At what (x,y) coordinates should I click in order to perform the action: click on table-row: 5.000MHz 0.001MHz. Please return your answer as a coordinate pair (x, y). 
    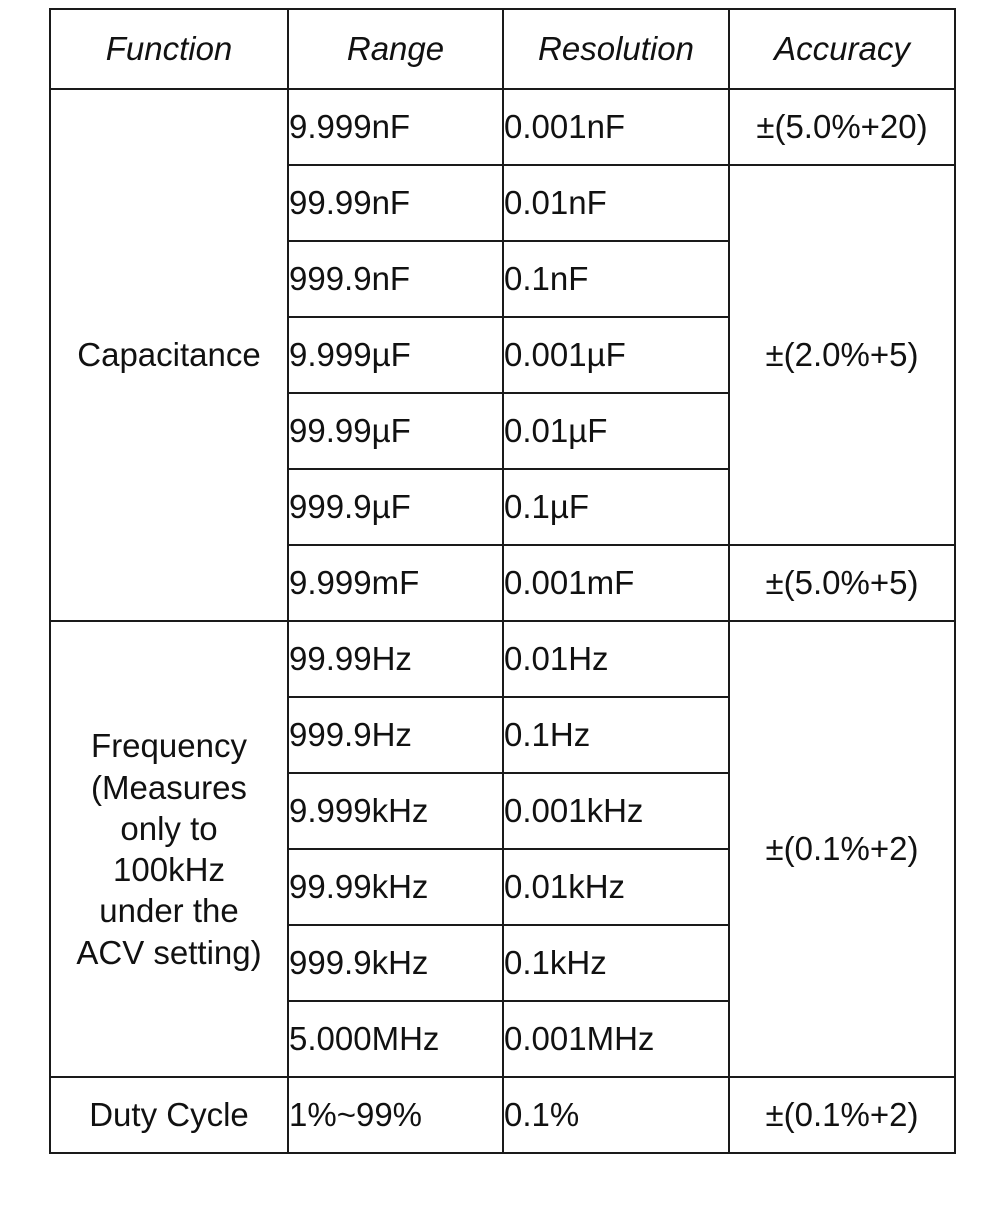
    Looking at the image, I should click on (502, 1039).